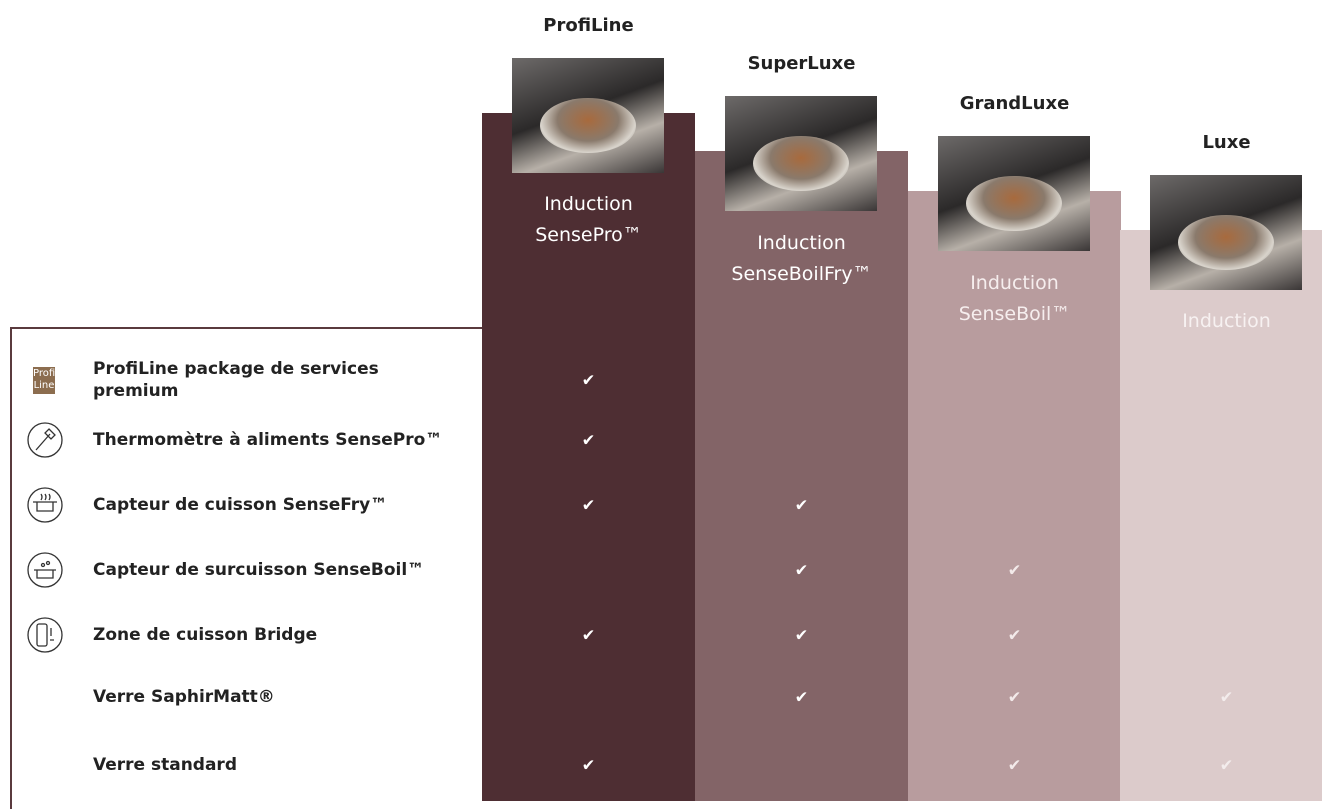 The height and width of the screenshot is (809, 1322). Describe the element at coordinates (44, 373) in the screenshot. I see `badge-text: Profi` at that location.